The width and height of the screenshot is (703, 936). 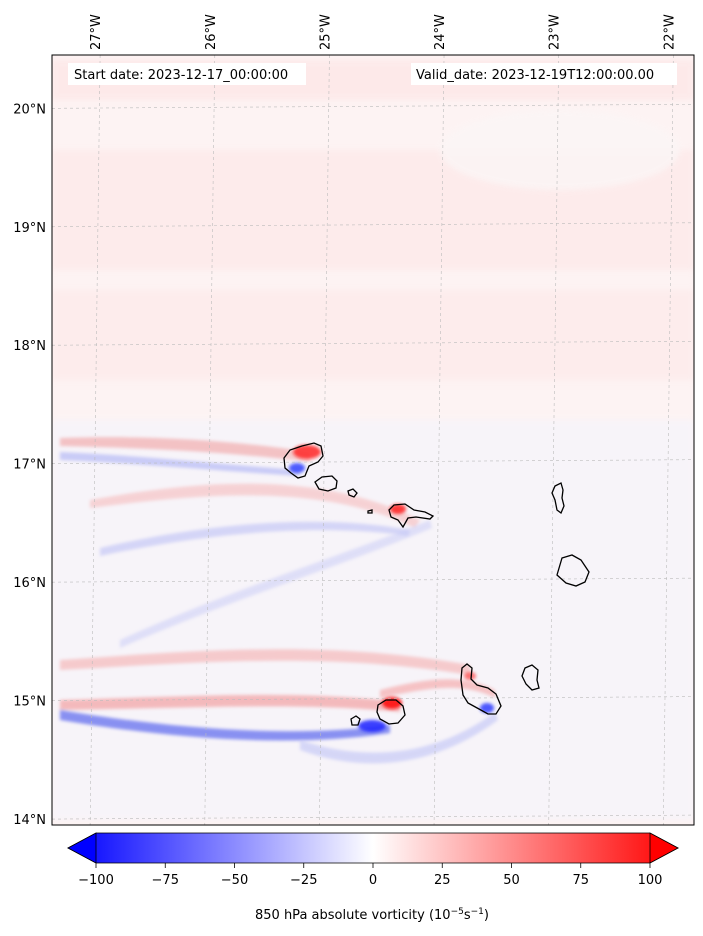 What do you see at coordinates (303, 880) in the screenshot?
I see `colorbar-tick-label: −25` at bounding box center [303, 880].